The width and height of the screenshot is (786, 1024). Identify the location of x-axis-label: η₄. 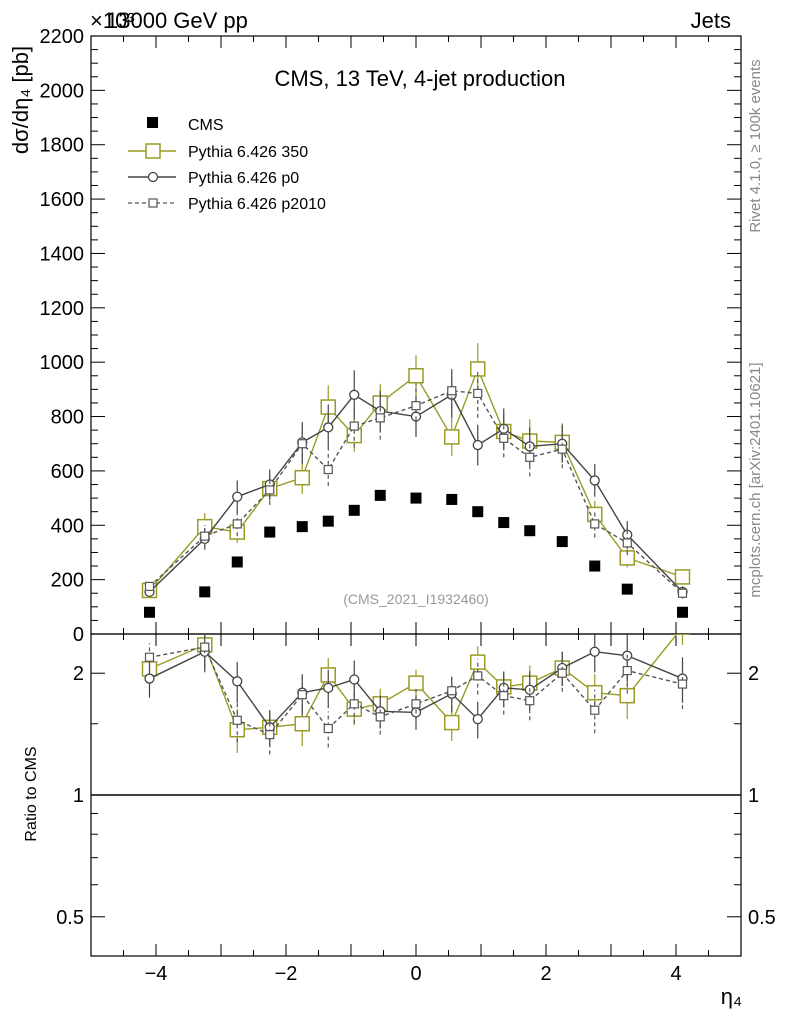
(731, 996).